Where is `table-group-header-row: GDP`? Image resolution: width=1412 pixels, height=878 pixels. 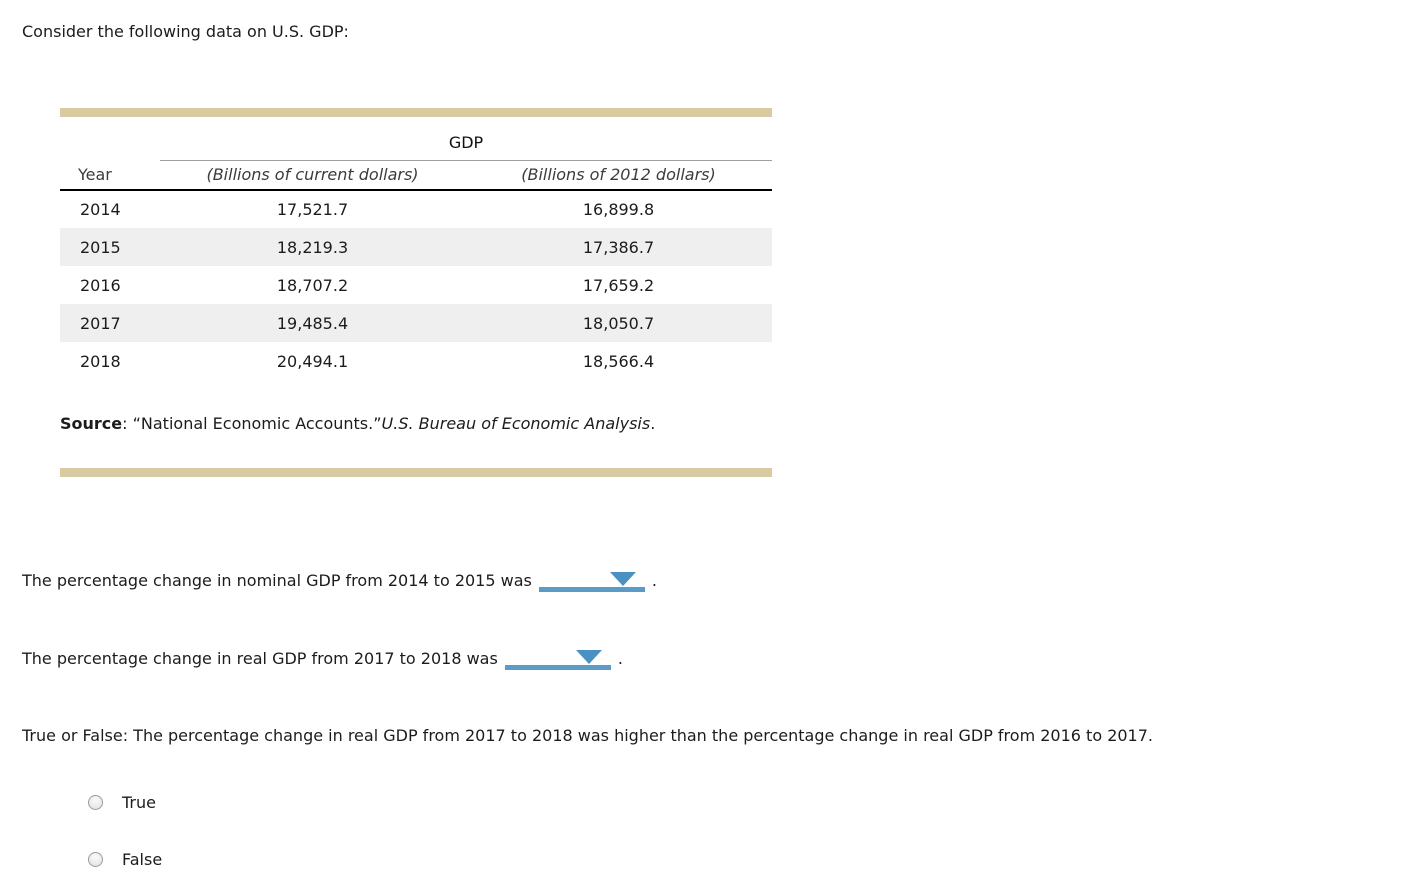
table-group-header-row: GDP is located at coordinates (416, 143).